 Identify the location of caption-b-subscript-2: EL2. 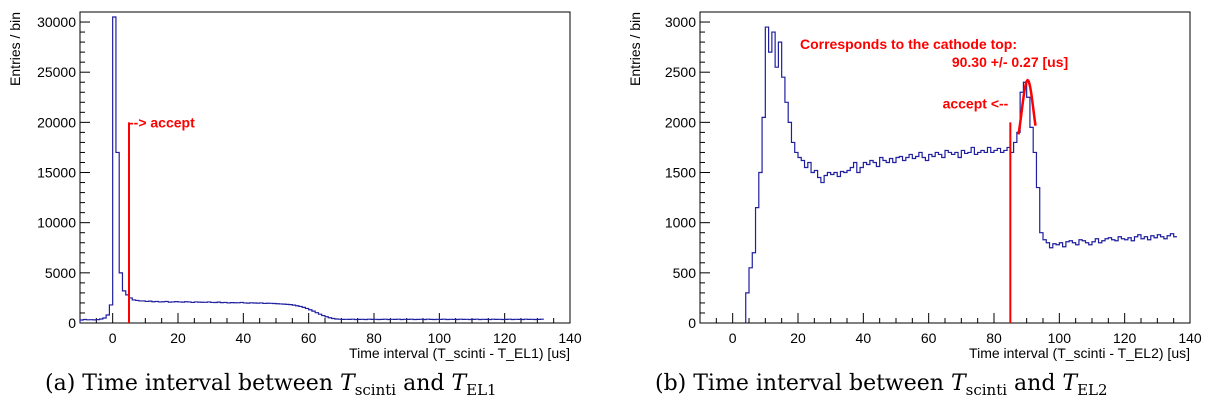
(1092, 390).